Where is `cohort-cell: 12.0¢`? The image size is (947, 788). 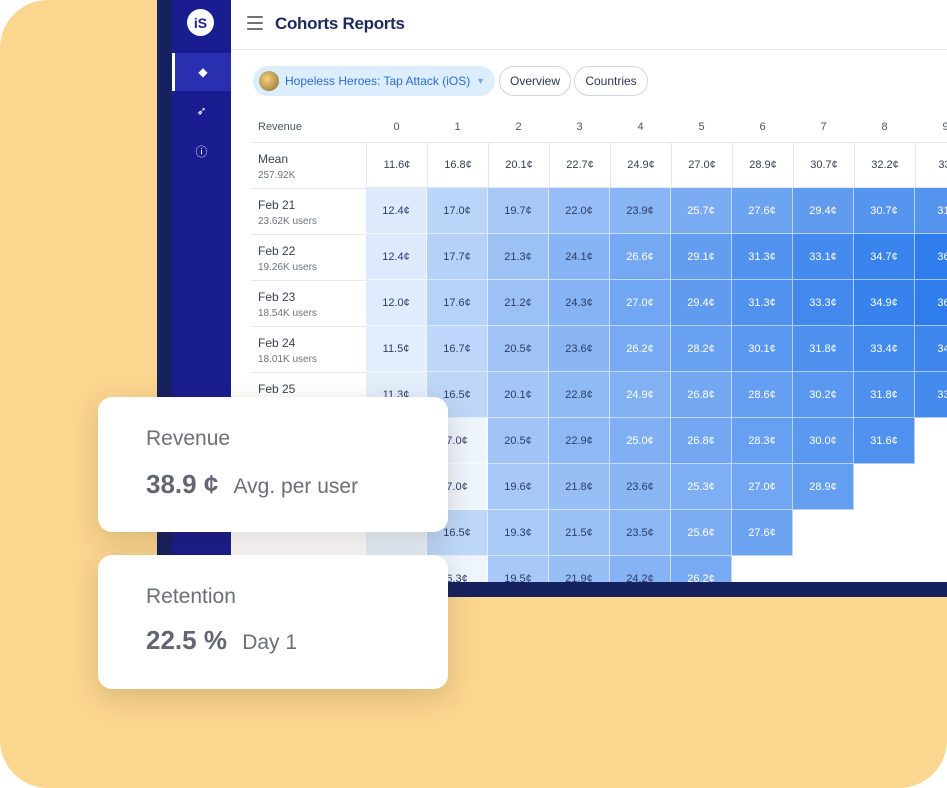
cohort-cell: 12.0¢ is located at coordinates (396, 303).